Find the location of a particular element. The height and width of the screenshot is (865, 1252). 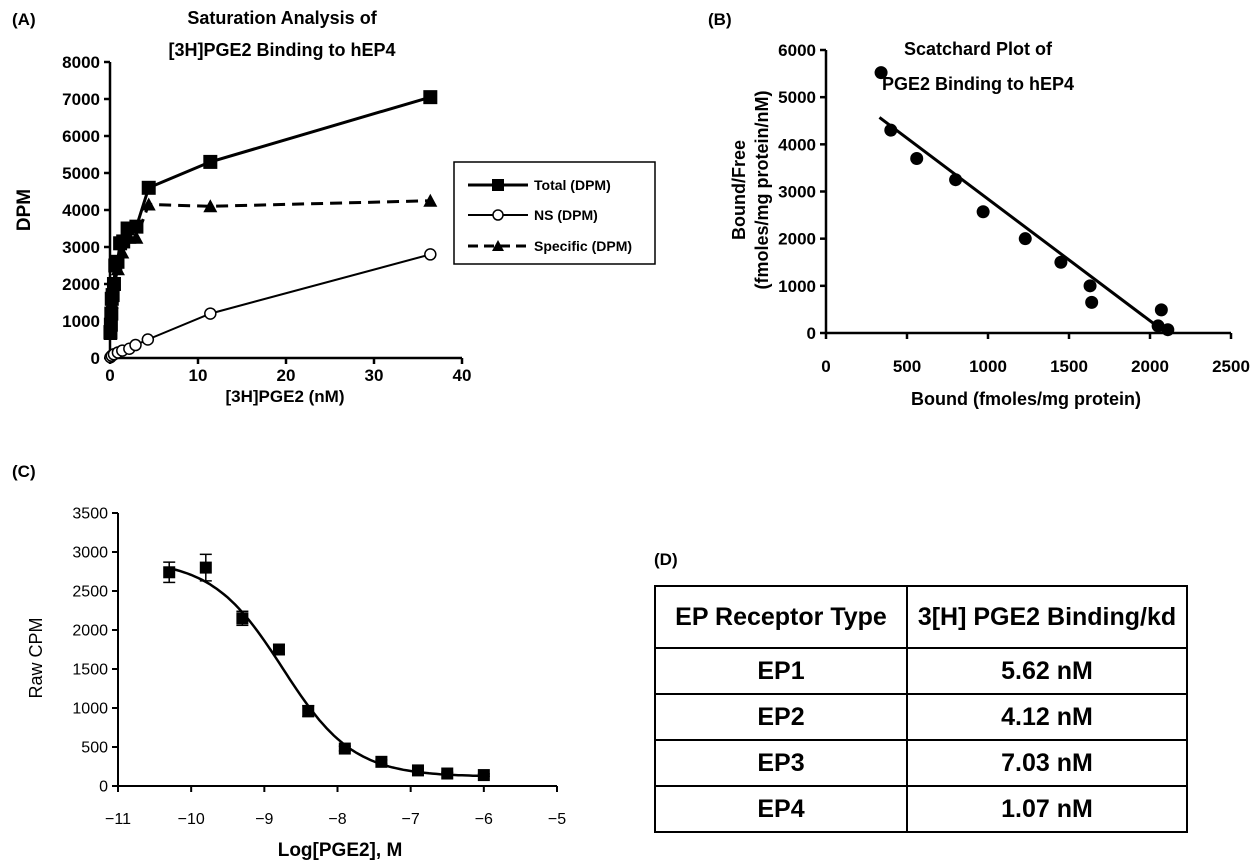

panel-b-title-line1: Scatchard Plot of is located at coordinates (978, 49).